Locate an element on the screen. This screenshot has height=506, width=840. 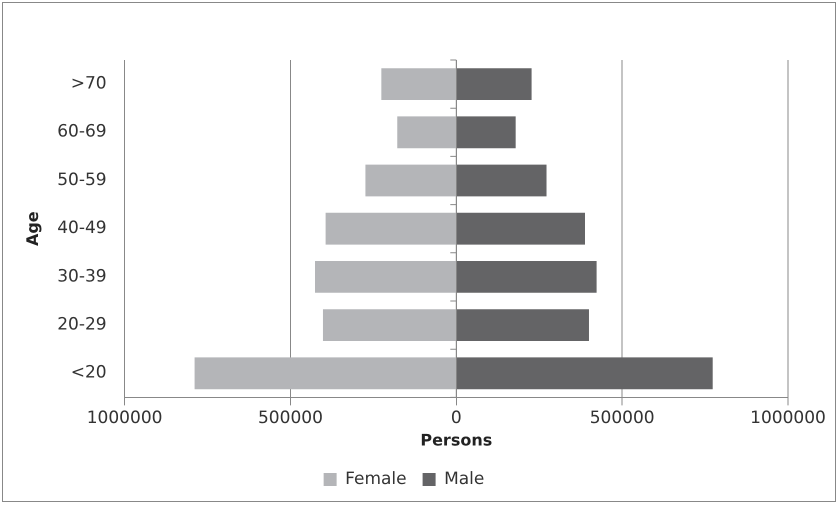
x-tick-label: 0 is located at coordinates (456, 418).